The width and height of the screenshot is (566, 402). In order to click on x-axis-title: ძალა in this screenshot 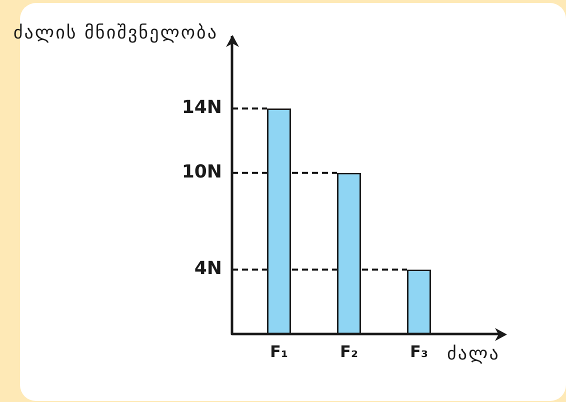, I will do `click(473, 354)`.